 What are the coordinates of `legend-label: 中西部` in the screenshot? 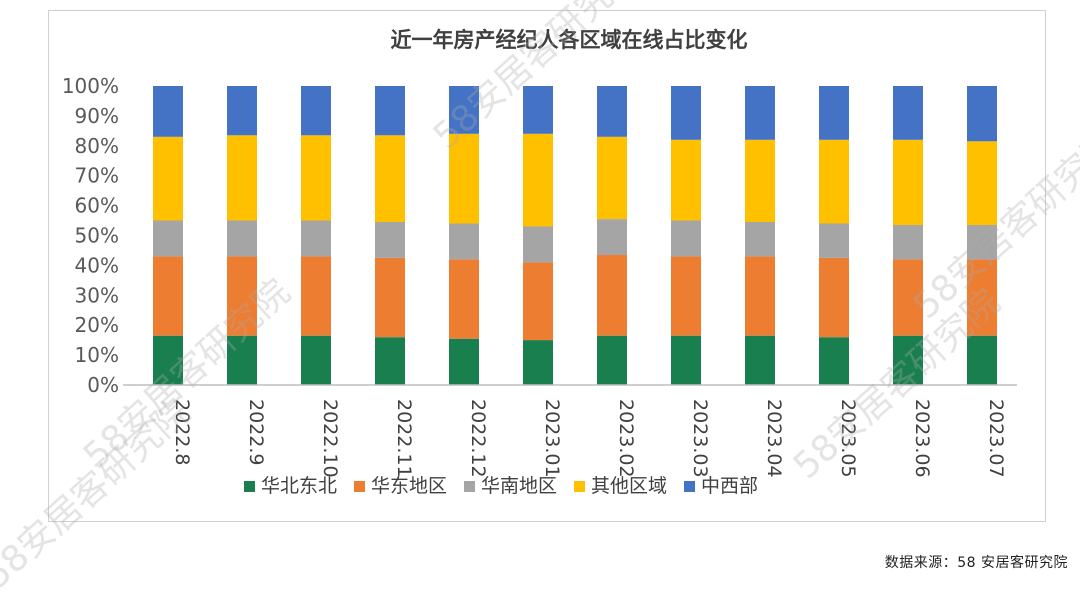 It's located at (729, 486).